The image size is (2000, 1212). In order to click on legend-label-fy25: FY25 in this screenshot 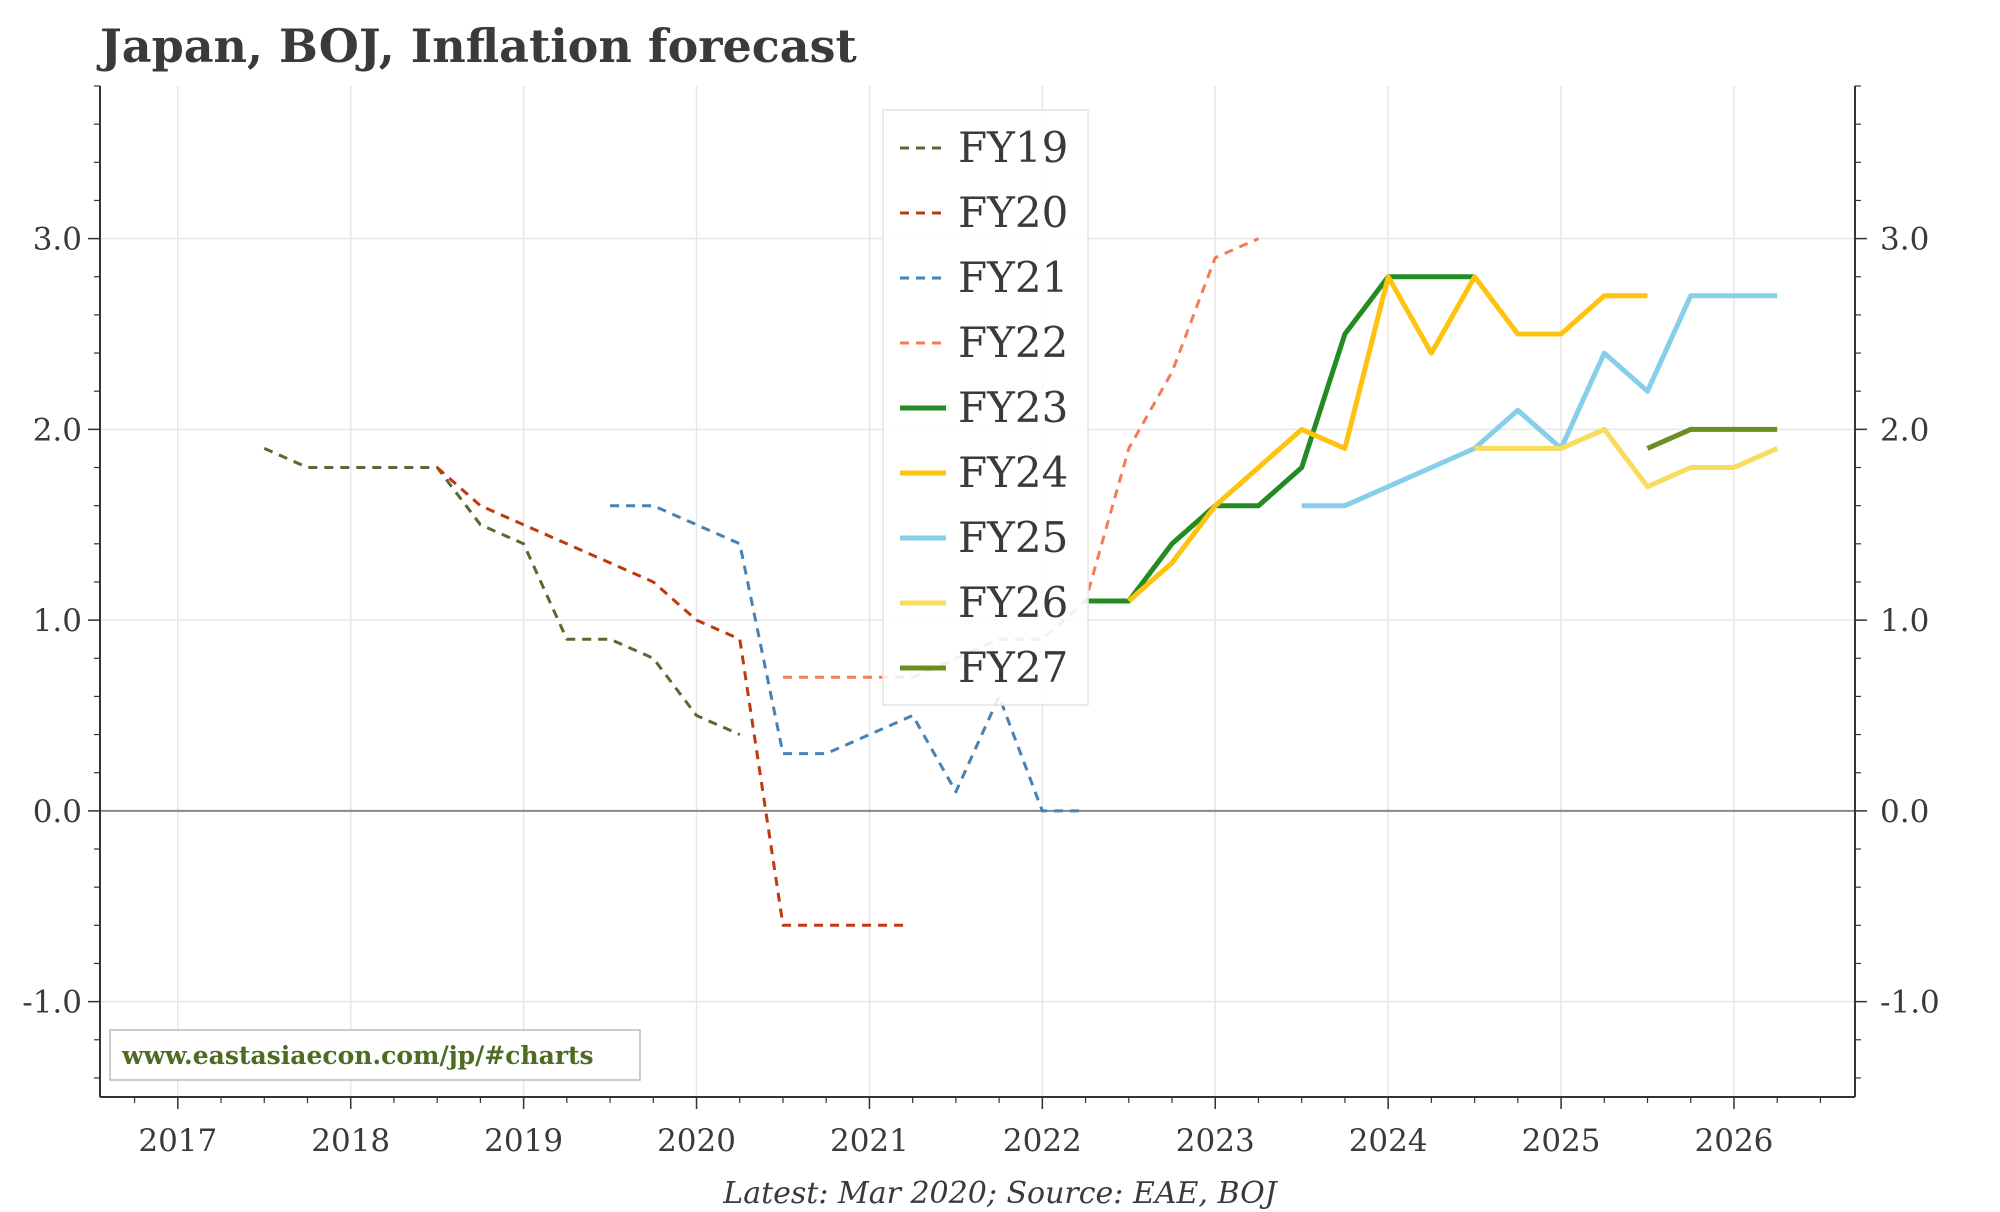, I will do `click(1013, 537)`.